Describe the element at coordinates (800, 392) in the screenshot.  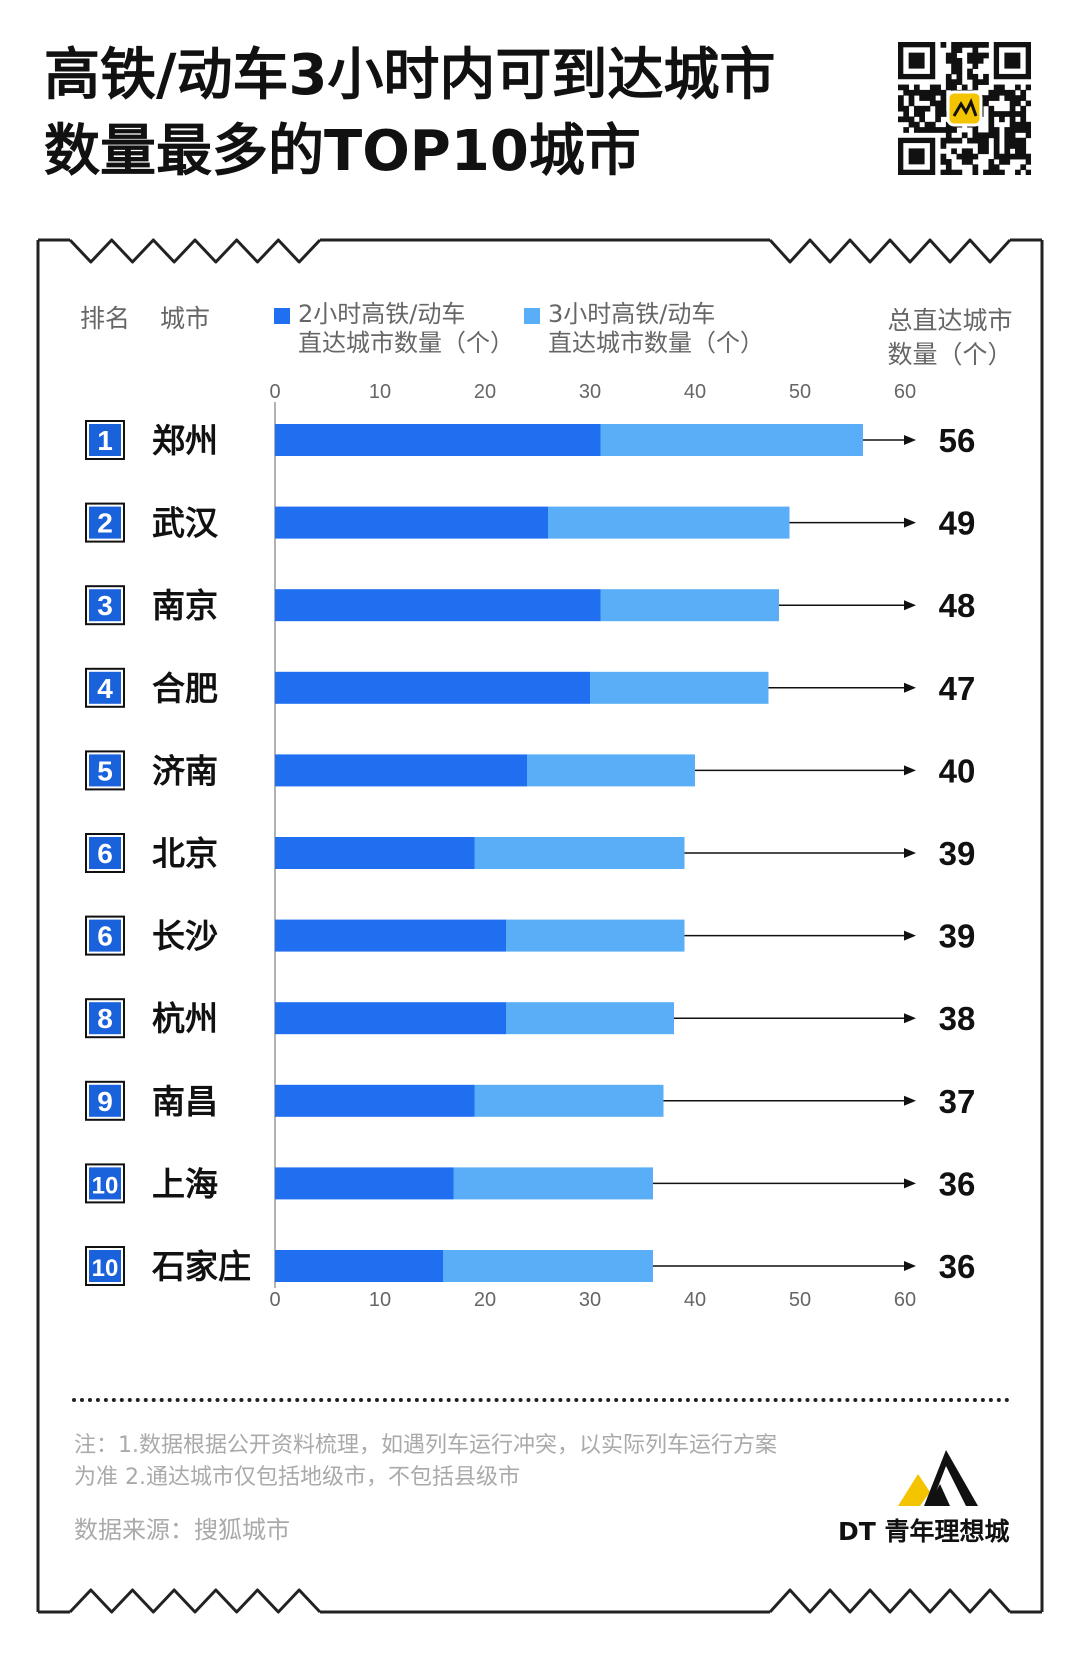
I see `x-tick-label-top: 50` at that location.